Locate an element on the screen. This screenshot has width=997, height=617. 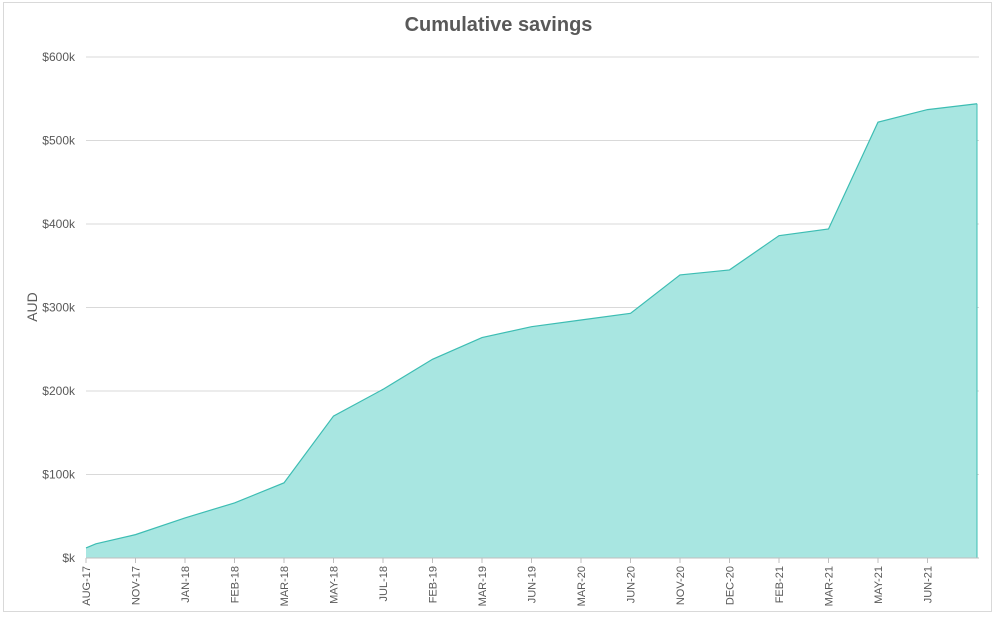
y-axis-label: AUD is located at coordinates (32, 307).